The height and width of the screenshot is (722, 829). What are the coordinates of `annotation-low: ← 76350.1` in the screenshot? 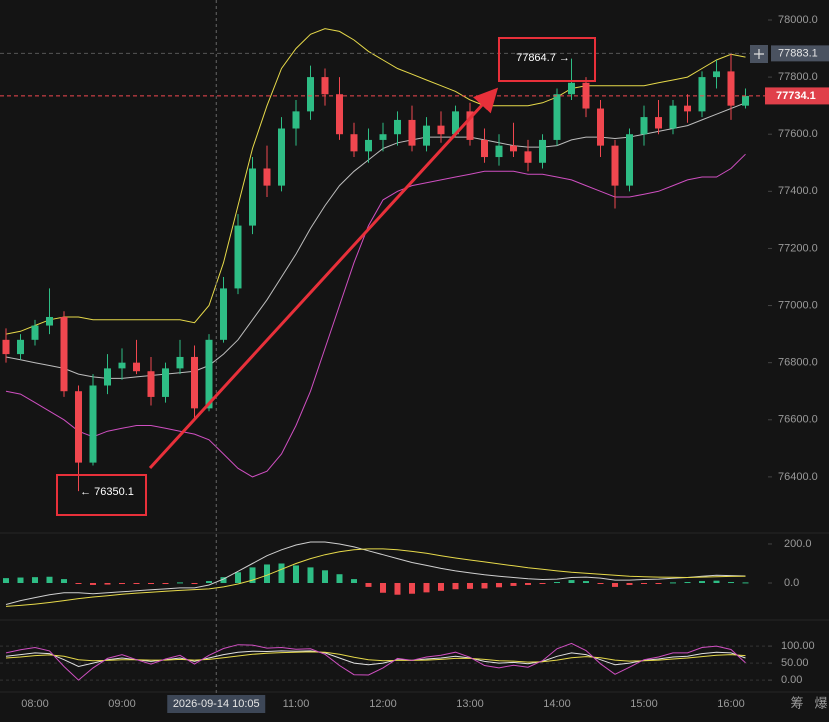 It's located at (107, 492).